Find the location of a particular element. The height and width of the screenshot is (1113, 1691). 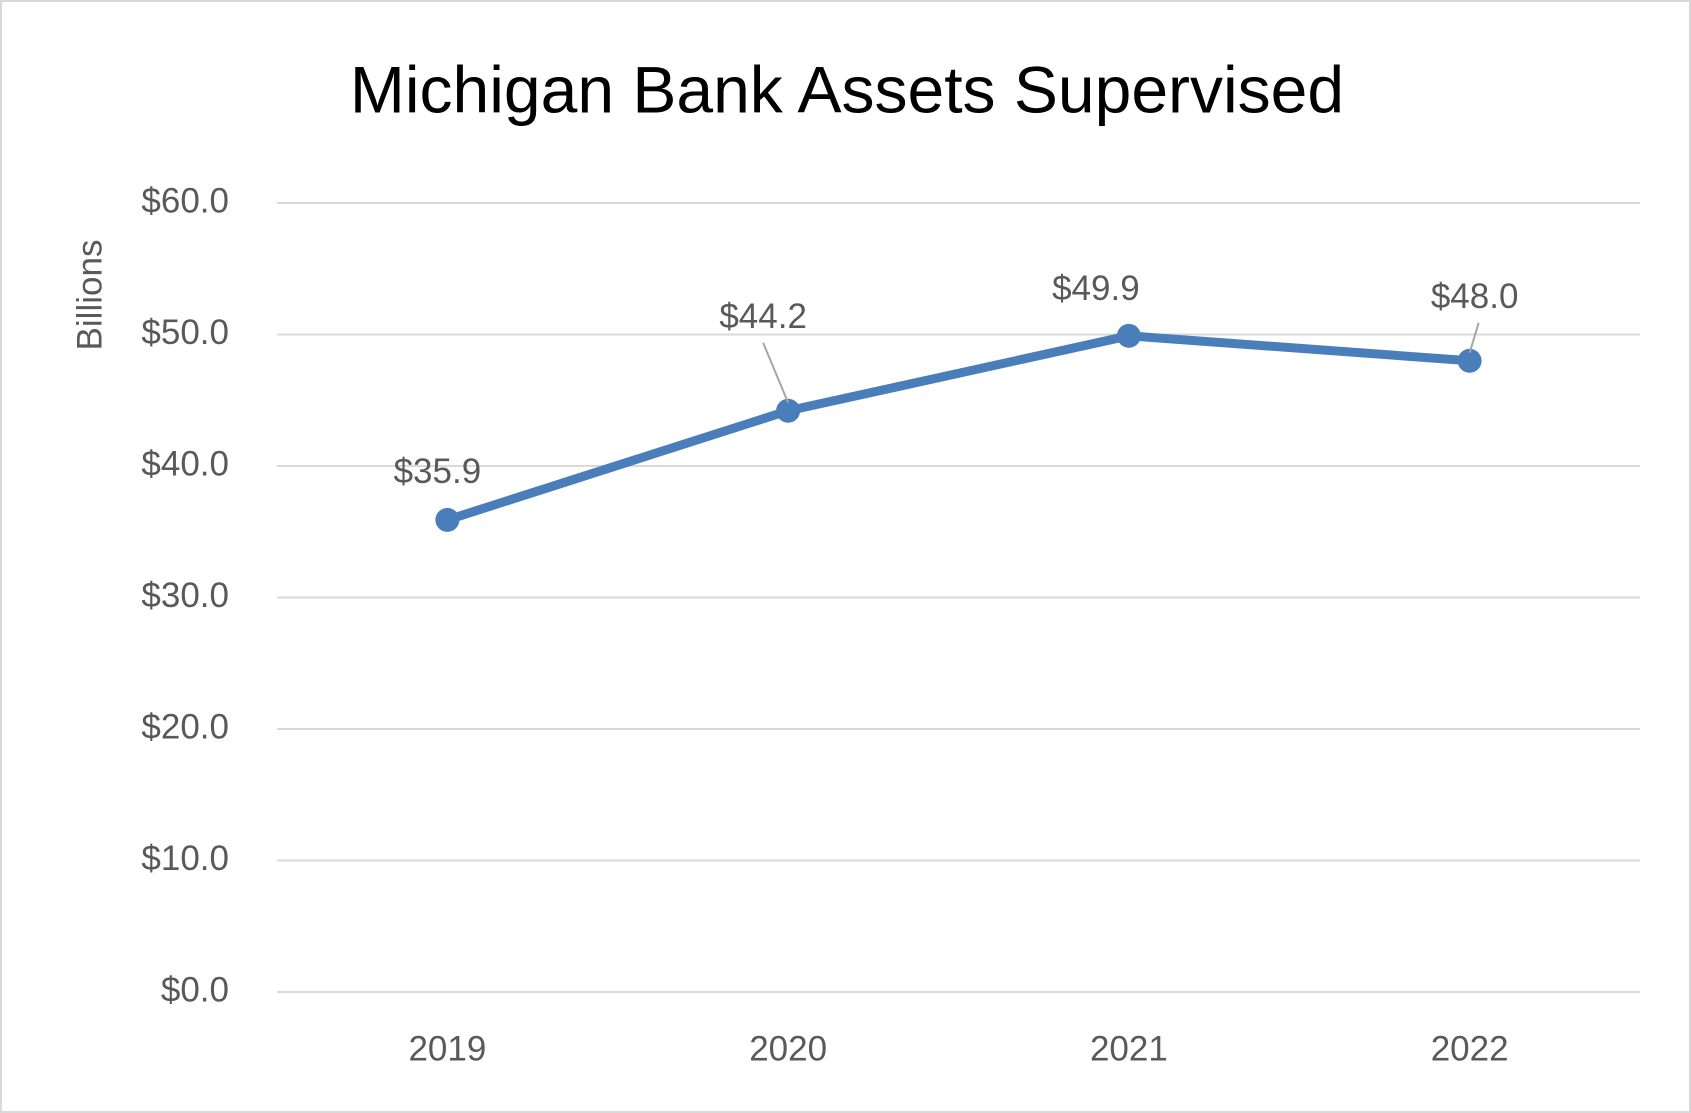

data-label: $44.2 is located at coordinates (763, 316).